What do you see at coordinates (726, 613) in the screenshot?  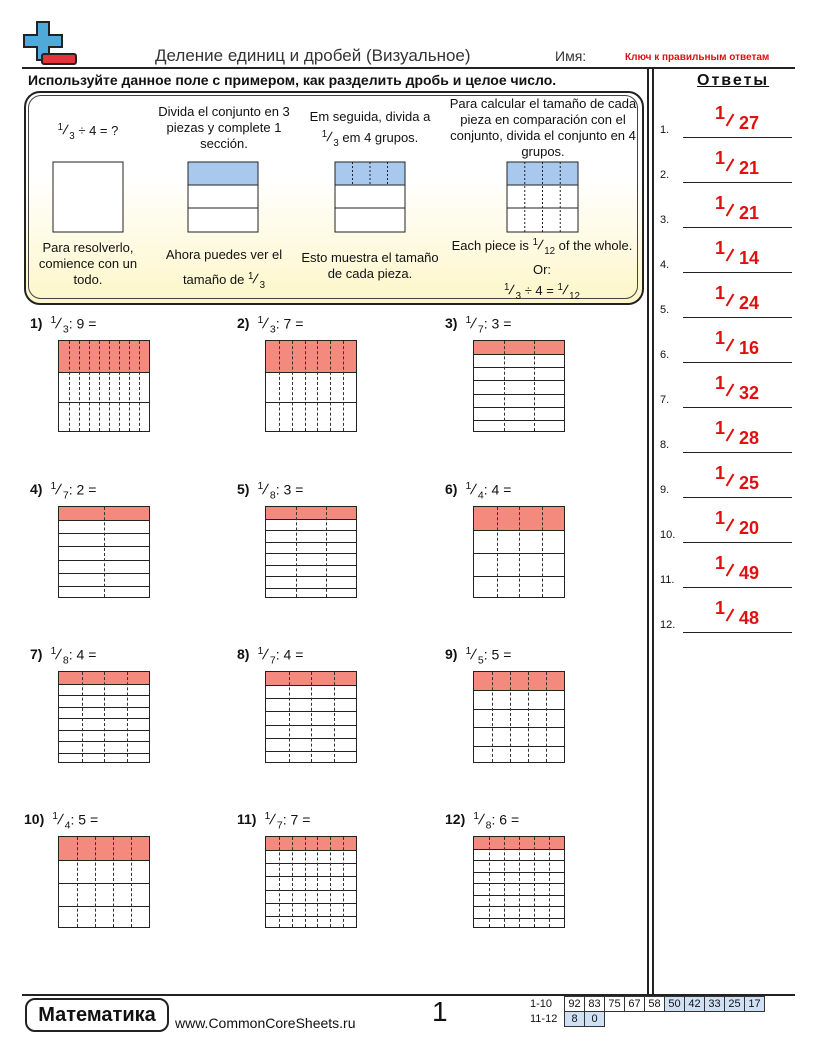 I see `answer-row: 12. 1 48` at bounding box center [726, 613].